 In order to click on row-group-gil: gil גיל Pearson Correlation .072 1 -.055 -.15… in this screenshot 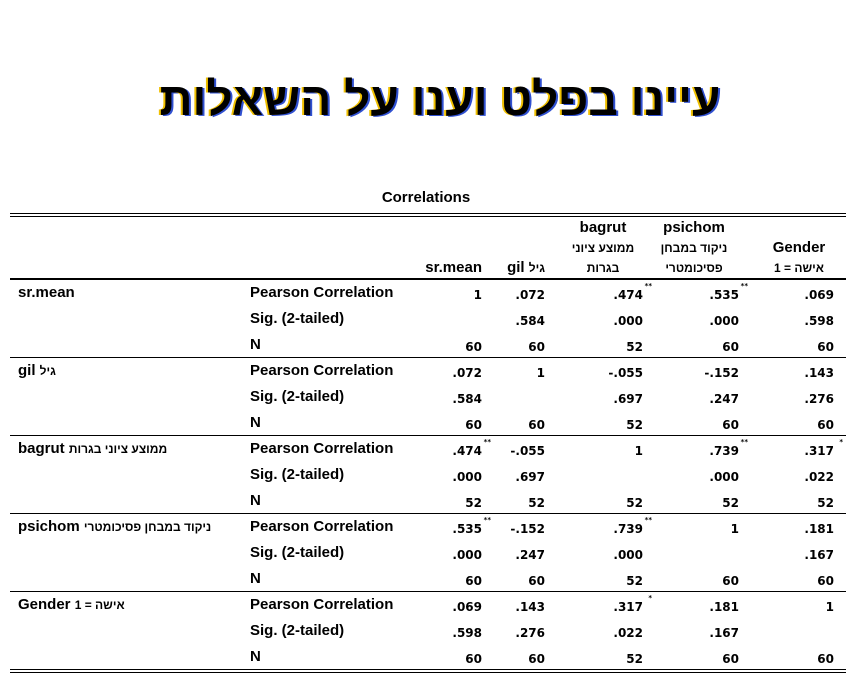, I will do `click(428, 397)`.